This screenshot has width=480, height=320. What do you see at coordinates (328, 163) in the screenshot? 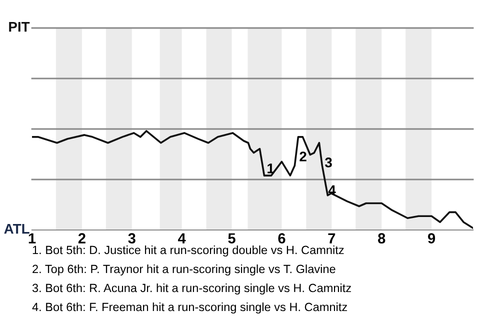
I see `annotation: 3` at bounding box center [328, 163].